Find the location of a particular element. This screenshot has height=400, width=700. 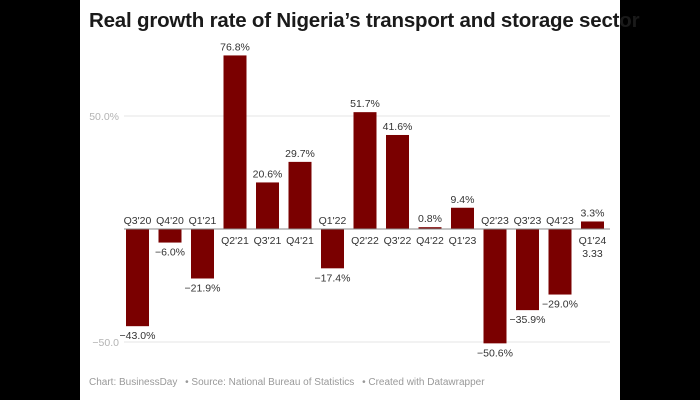

y-tick-label: −50.0 is located at coordinates (105, 343).